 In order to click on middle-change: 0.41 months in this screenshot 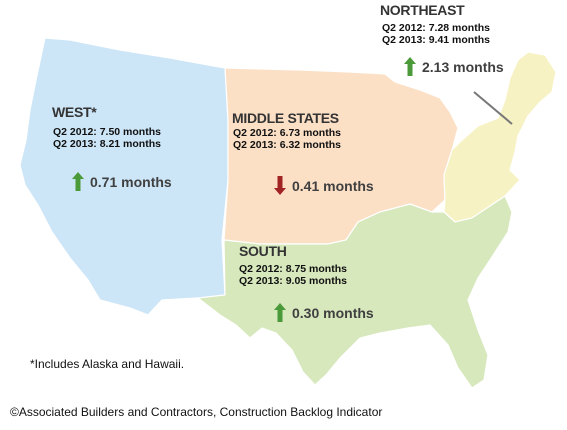, I will do `click(324, 185)`.